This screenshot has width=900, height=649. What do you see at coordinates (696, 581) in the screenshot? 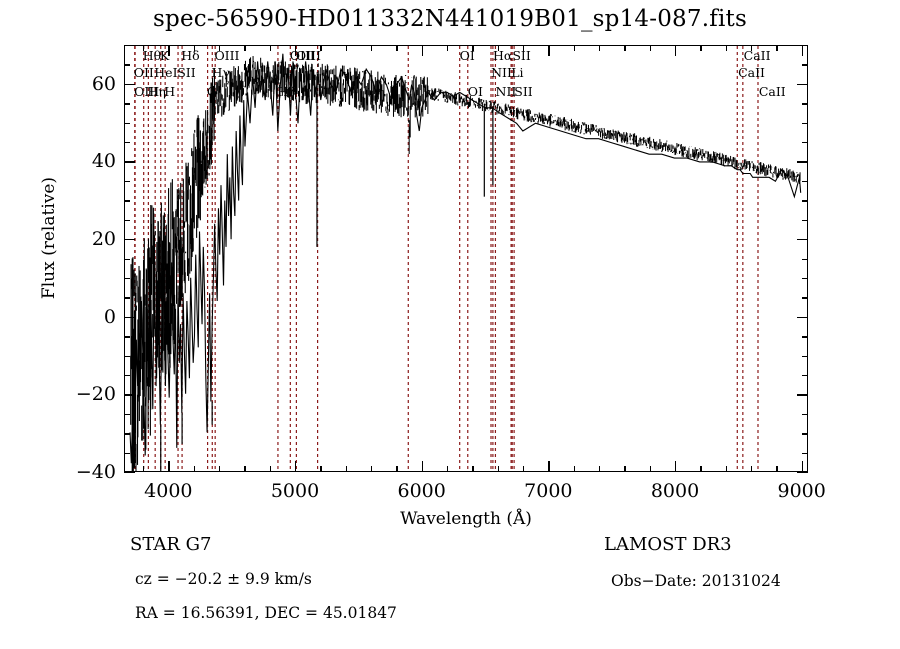
I see `obs-date-label: Obs−Date: 20131024` at bounding box center [696, 581].